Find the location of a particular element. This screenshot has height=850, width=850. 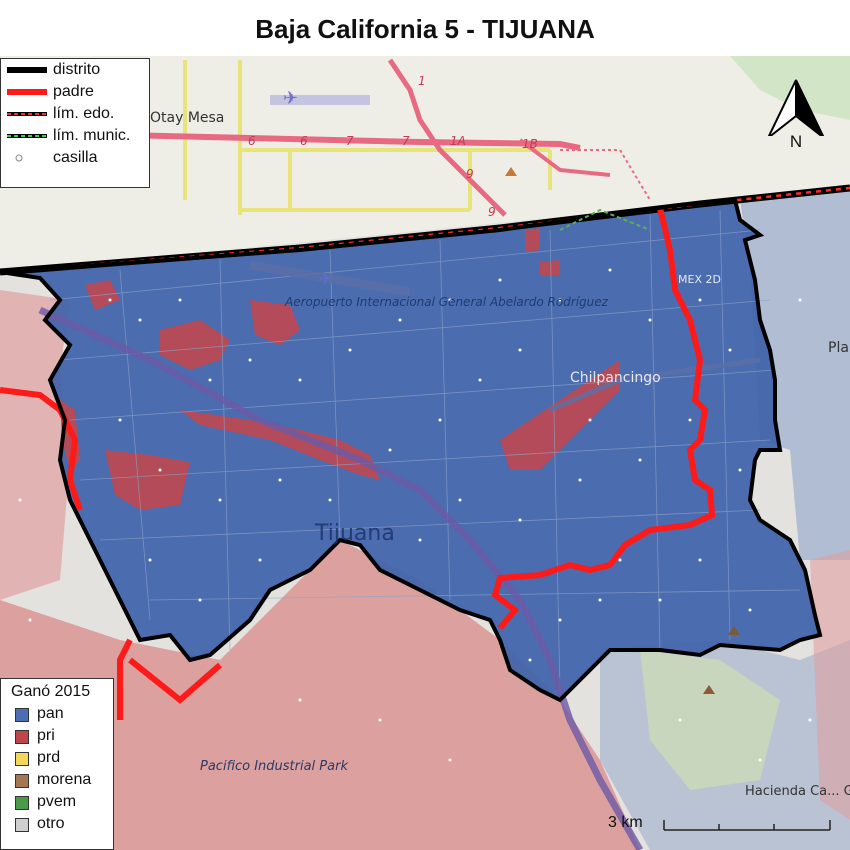

pri-section-airport-center is located at coordinates (275, 322).